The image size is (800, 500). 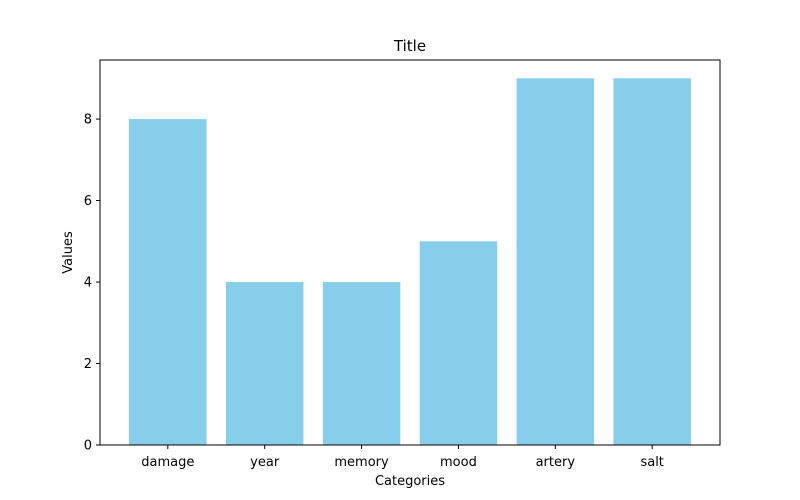 What do you see at coordinates (167, 462) in the screenshot?
I see `x-tick-label: damage` at bounding box center [167, 462].